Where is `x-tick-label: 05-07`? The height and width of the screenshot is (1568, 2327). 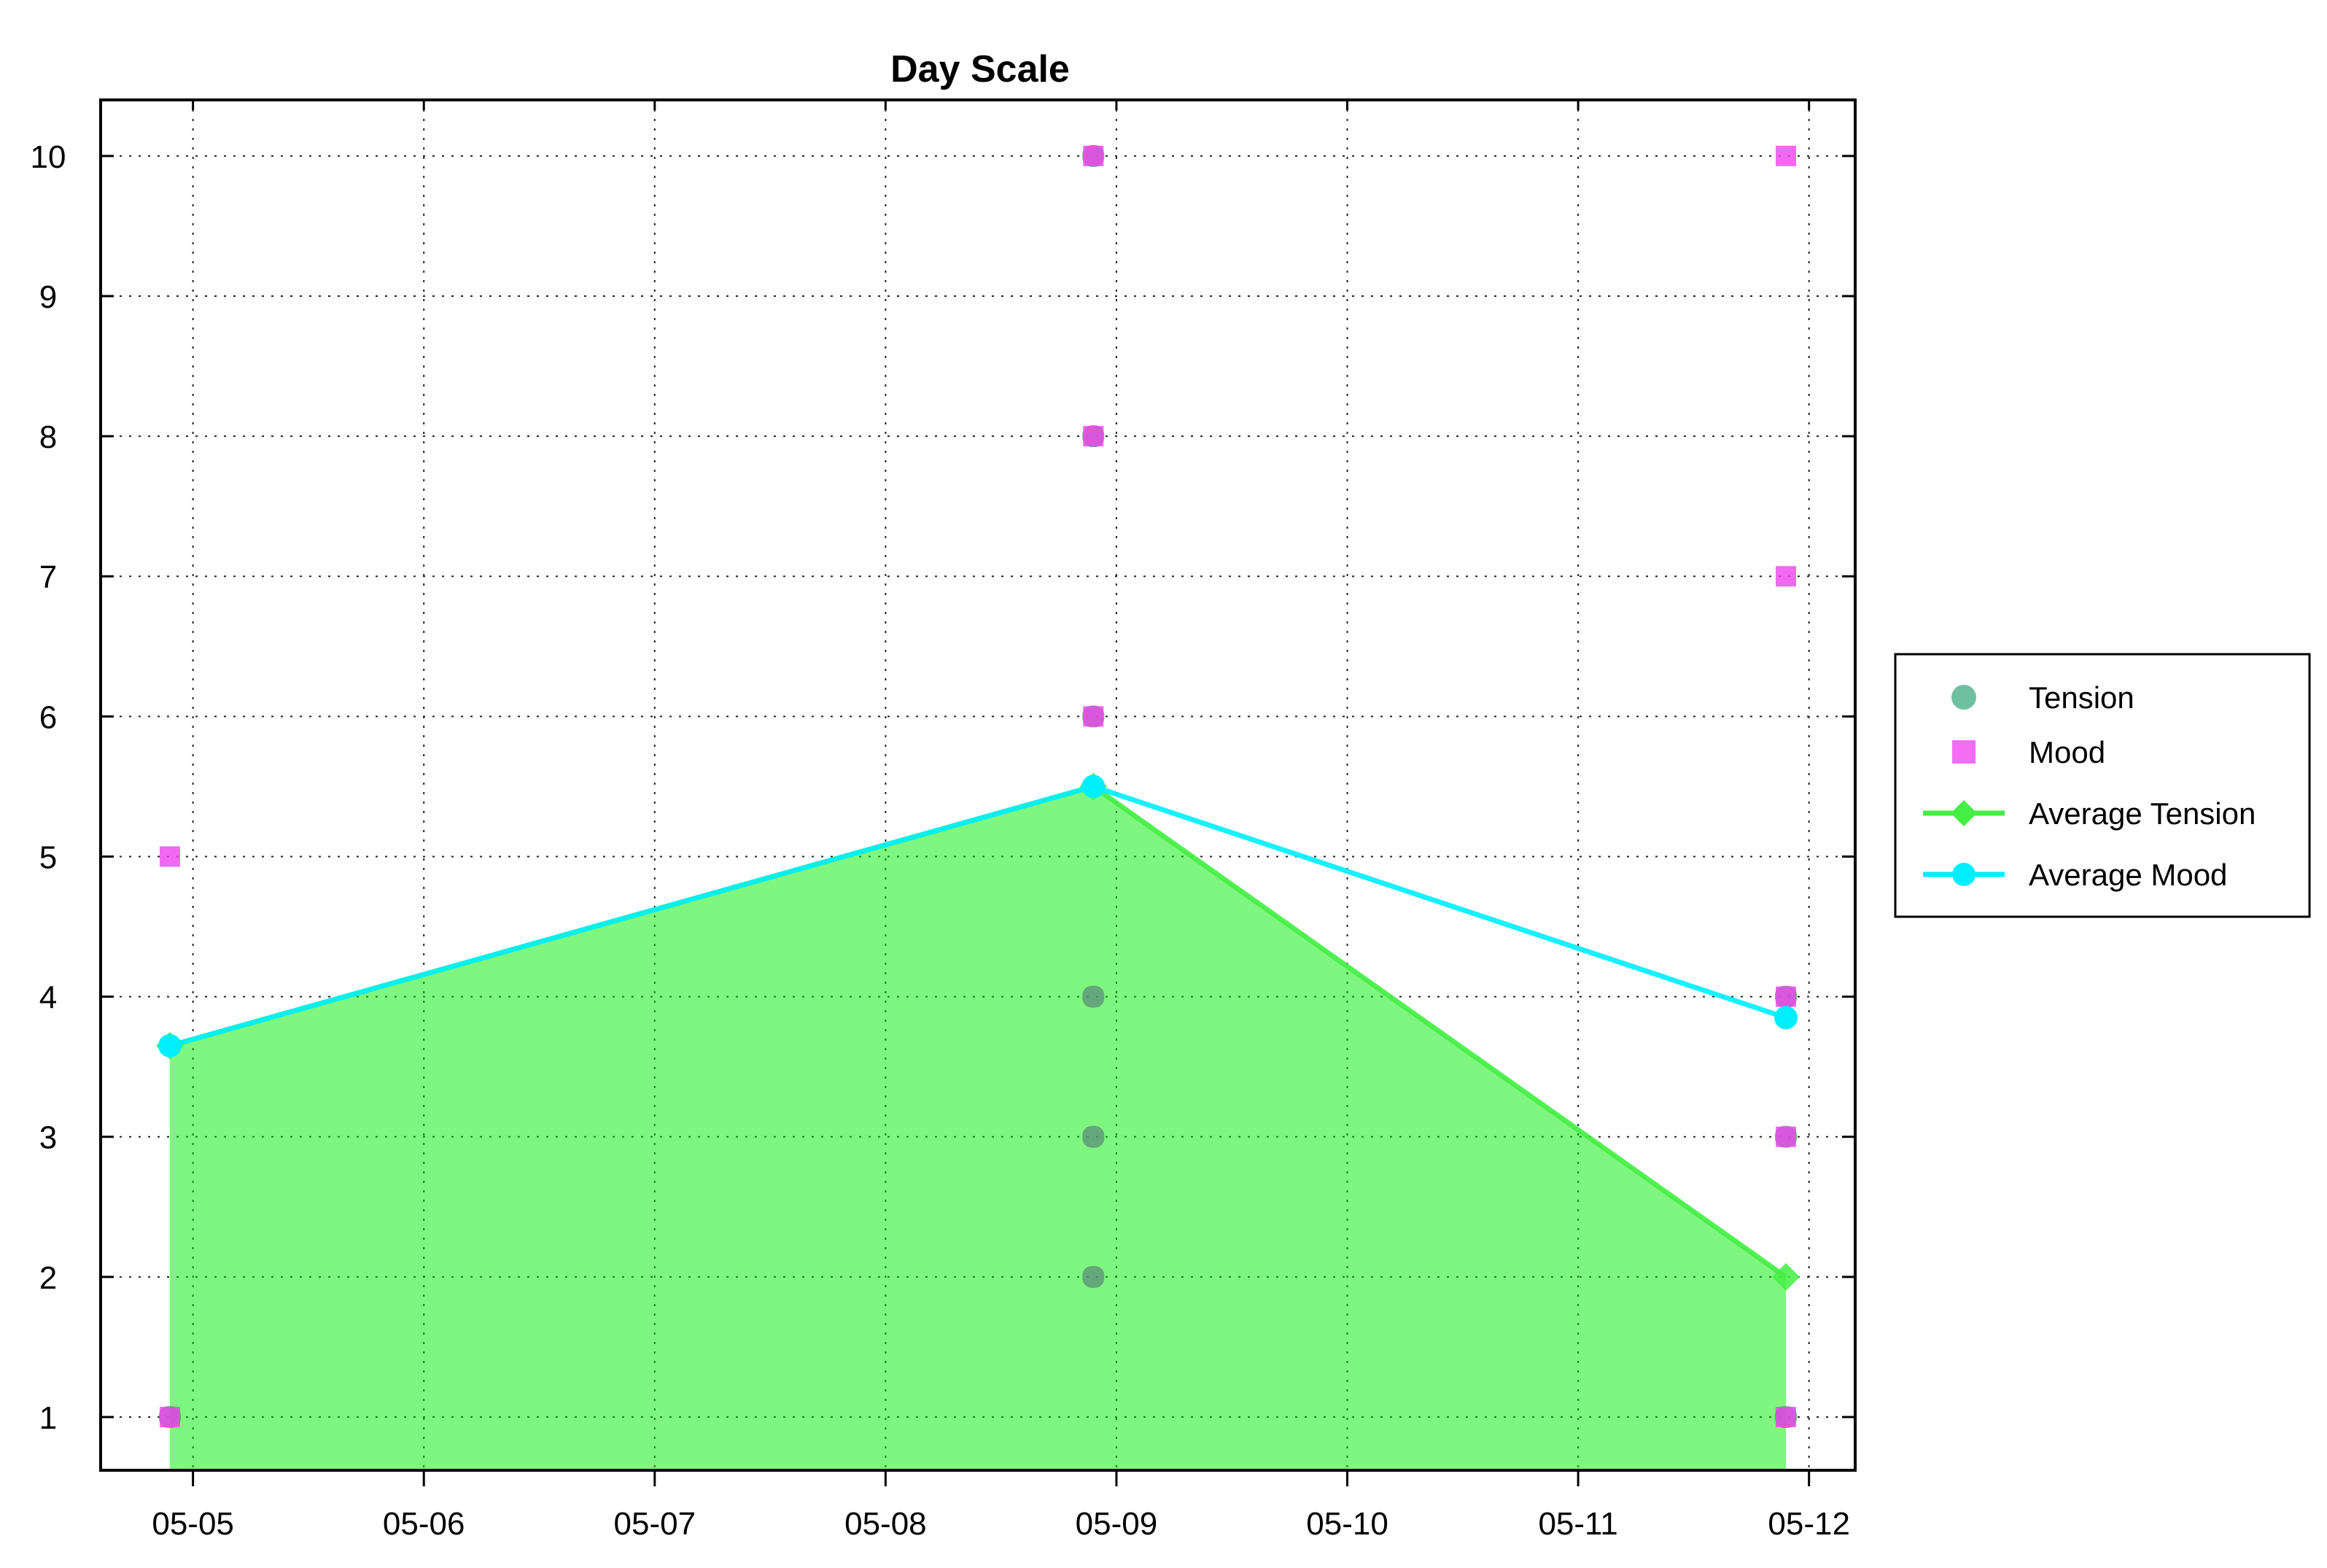 x-tick-label: 05-07 is located at coordinates (655, 1524).